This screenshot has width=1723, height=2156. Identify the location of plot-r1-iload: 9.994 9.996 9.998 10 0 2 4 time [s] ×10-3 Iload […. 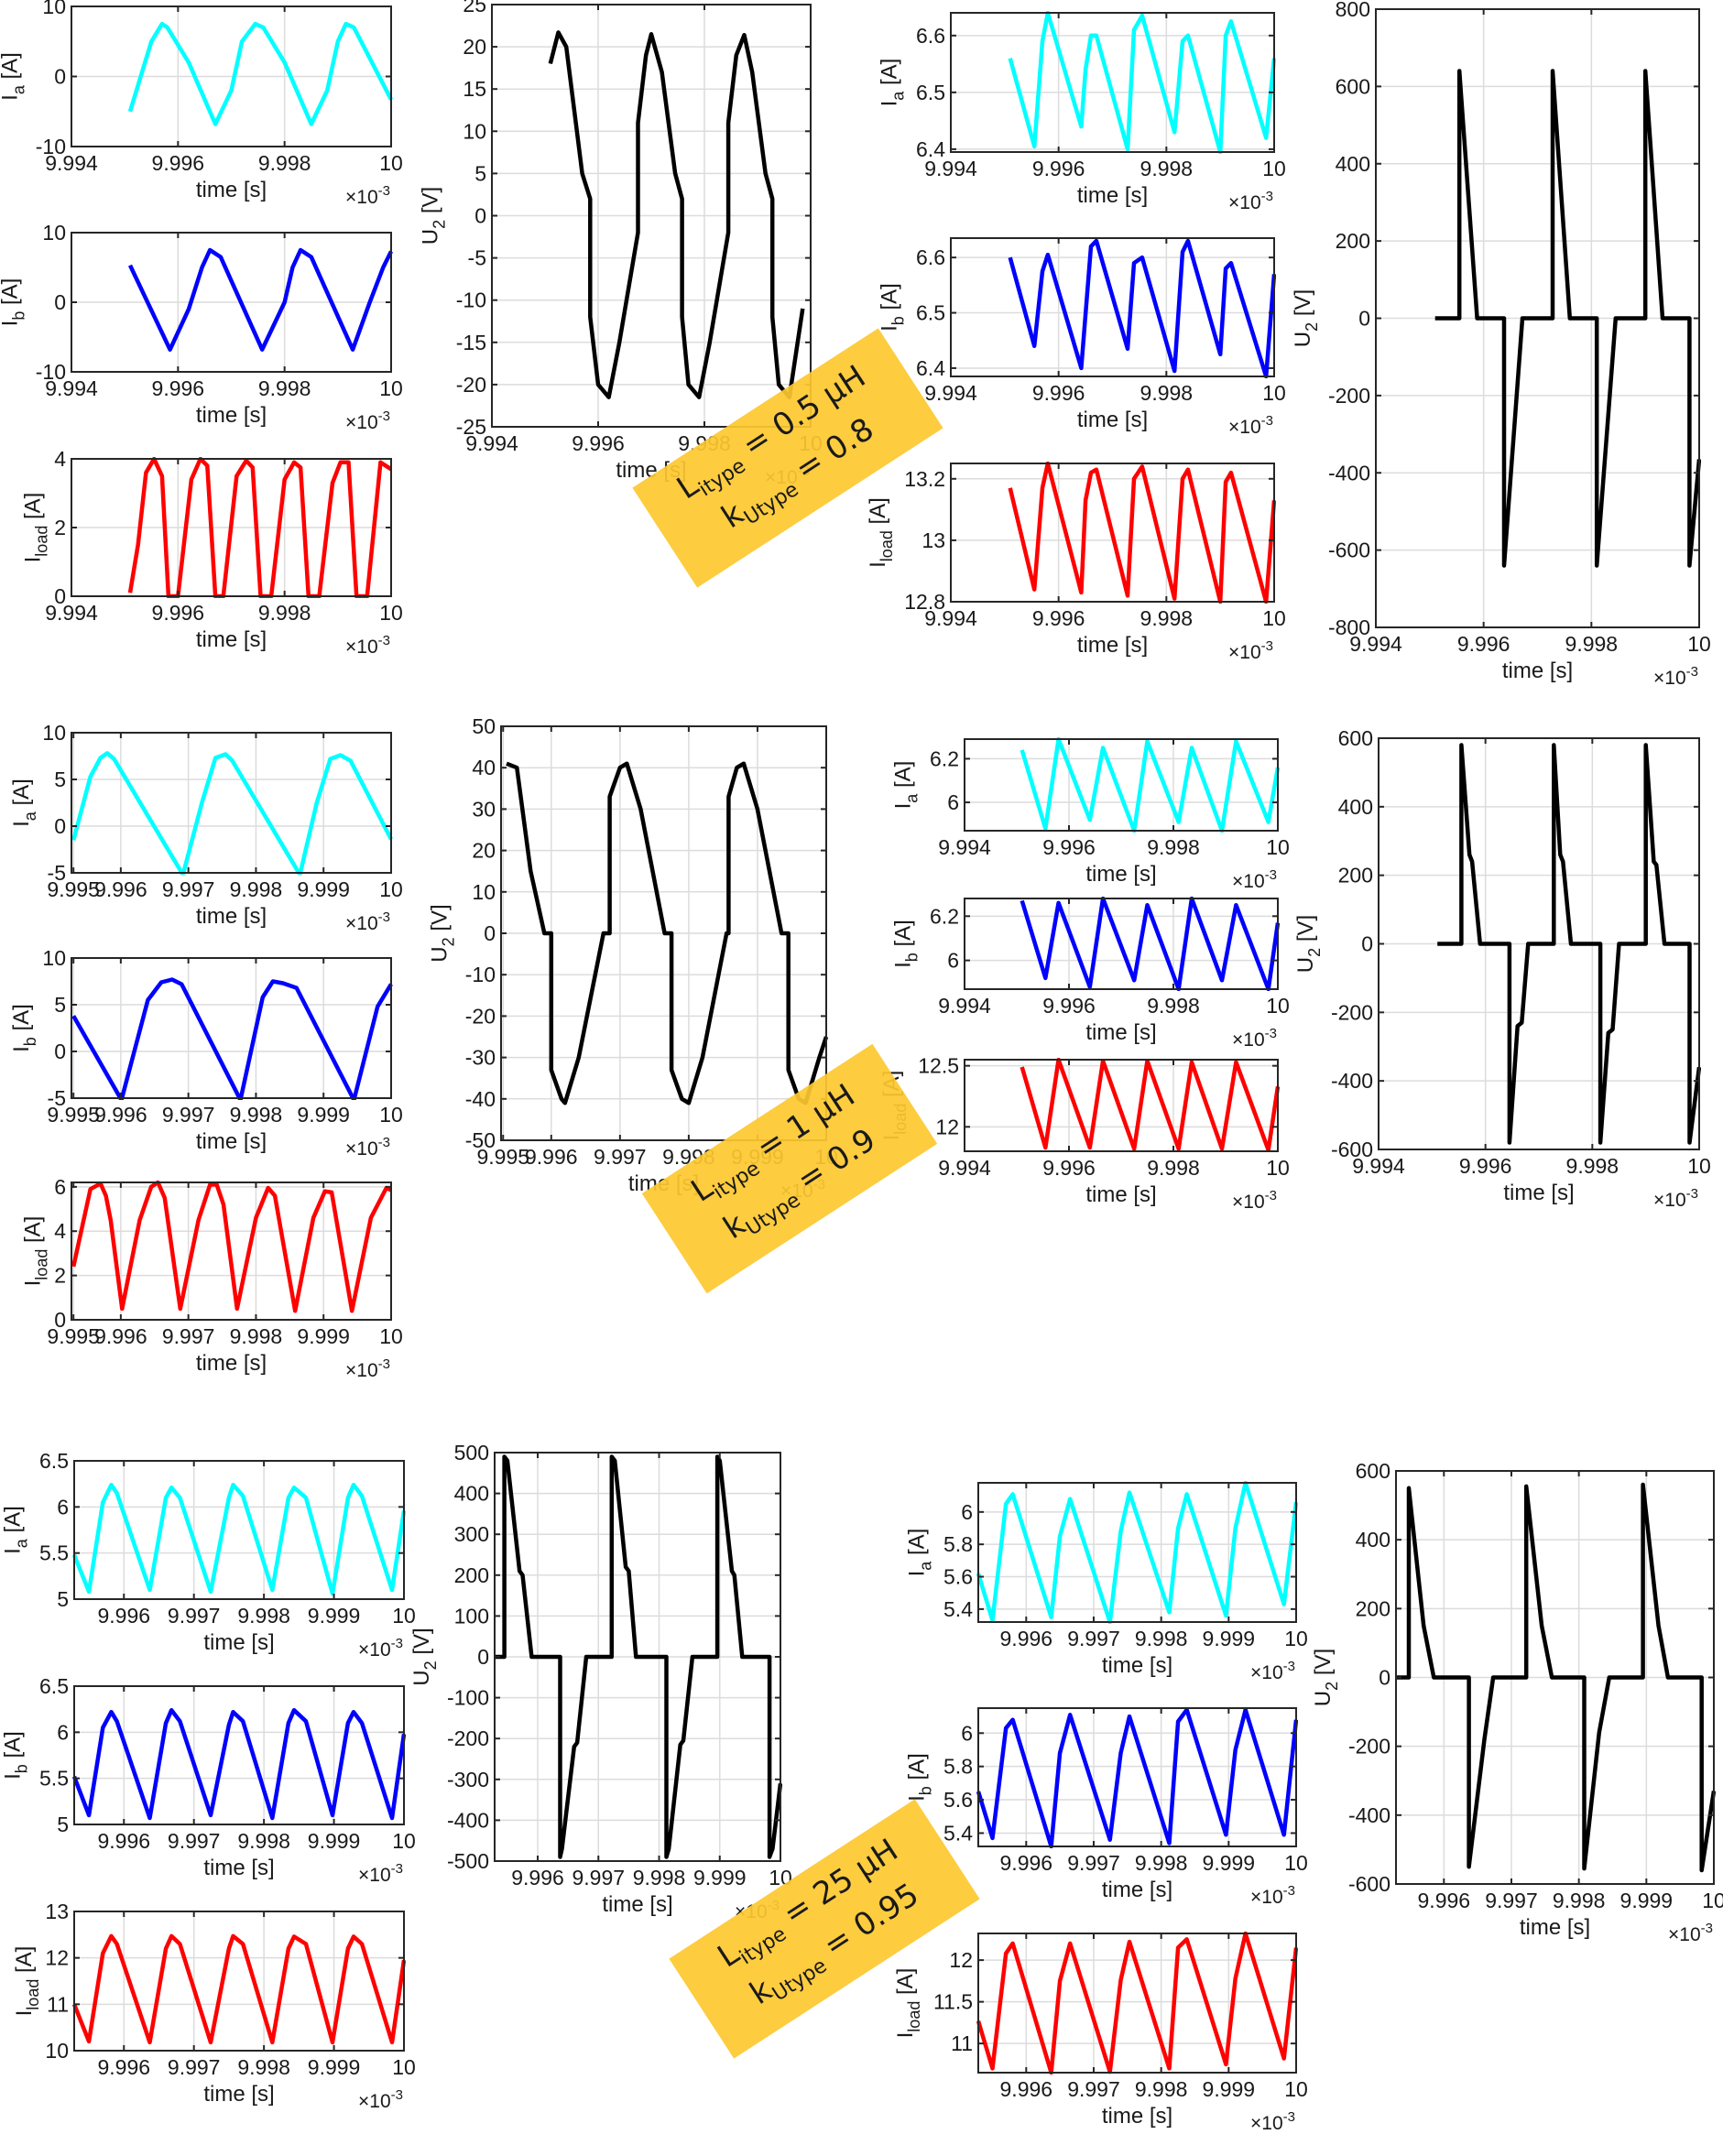
(212, 552).